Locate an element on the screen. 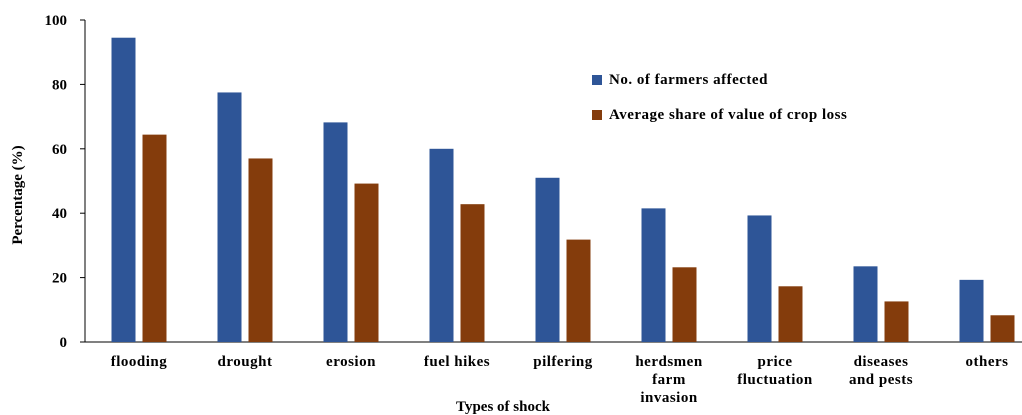 This screenshot has height=415, width=1022. legend-label: Average share of value of crop loss is located at coordinates (728, 115).